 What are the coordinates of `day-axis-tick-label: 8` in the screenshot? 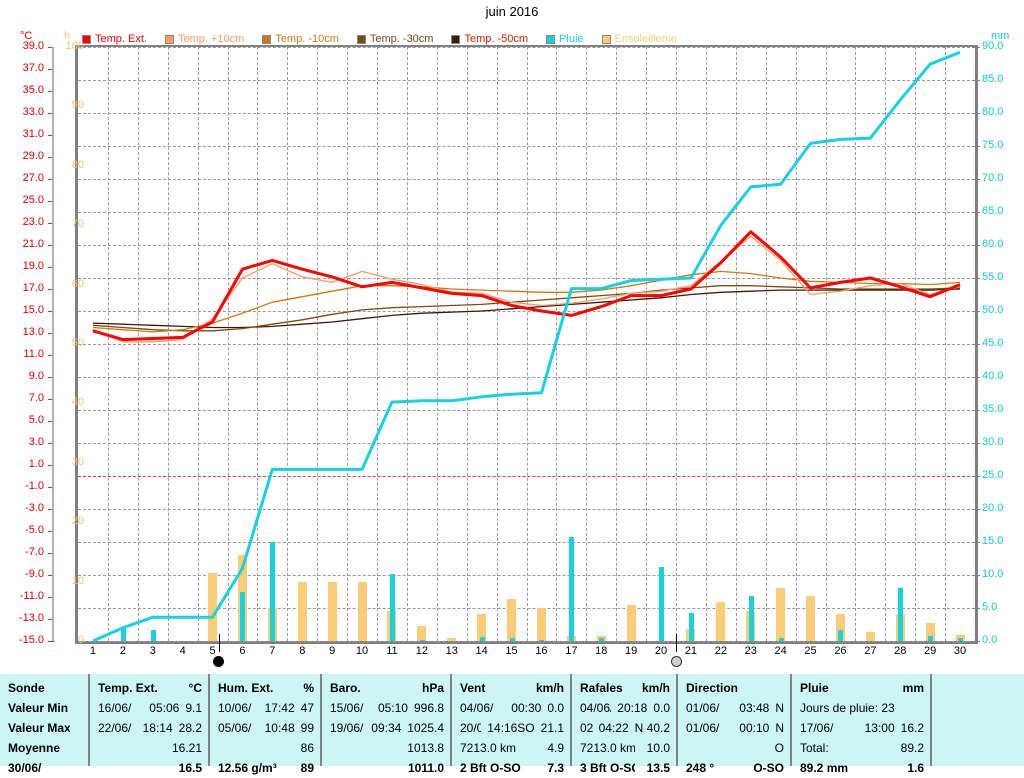 It's located at (302, 651).